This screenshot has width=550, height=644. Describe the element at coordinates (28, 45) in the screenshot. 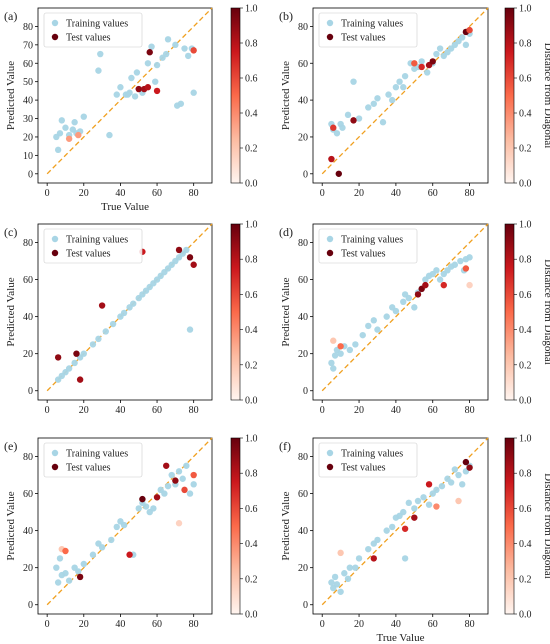

I see `y-tick-label: 70` at that location.